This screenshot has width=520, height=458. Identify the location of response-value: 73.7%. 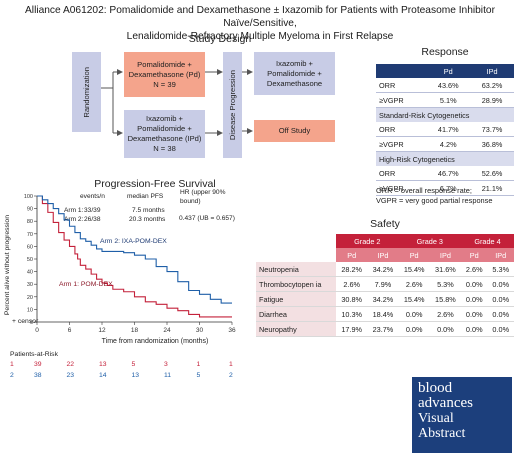
(492, 129).